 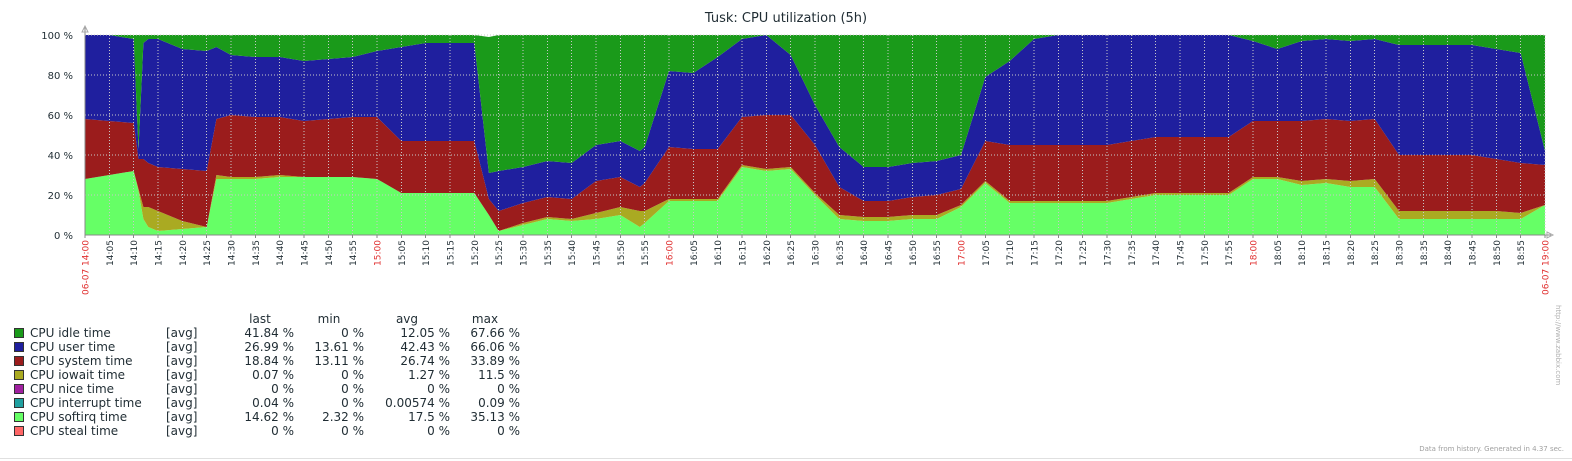 I want to click on legend-max: 35.13 %, so click(x=495, y=417).